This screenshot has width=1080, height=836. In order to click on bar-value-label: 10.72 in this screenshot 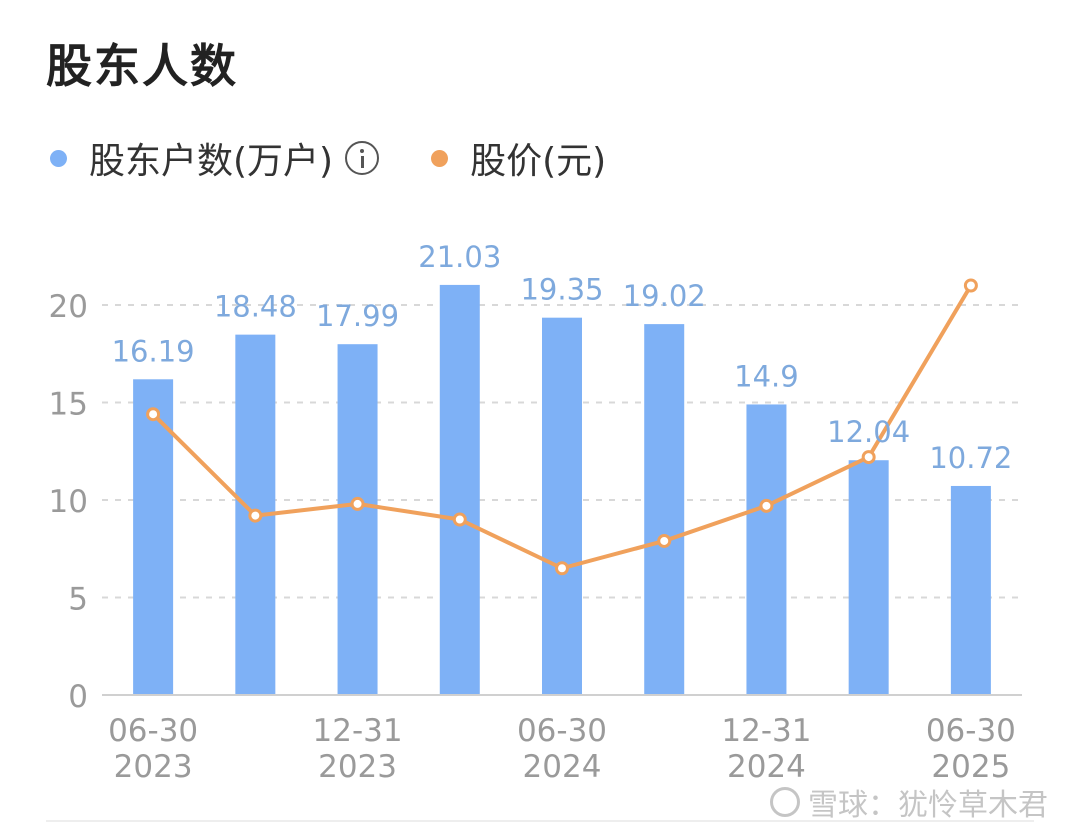, I will do `click(970, 458)`.